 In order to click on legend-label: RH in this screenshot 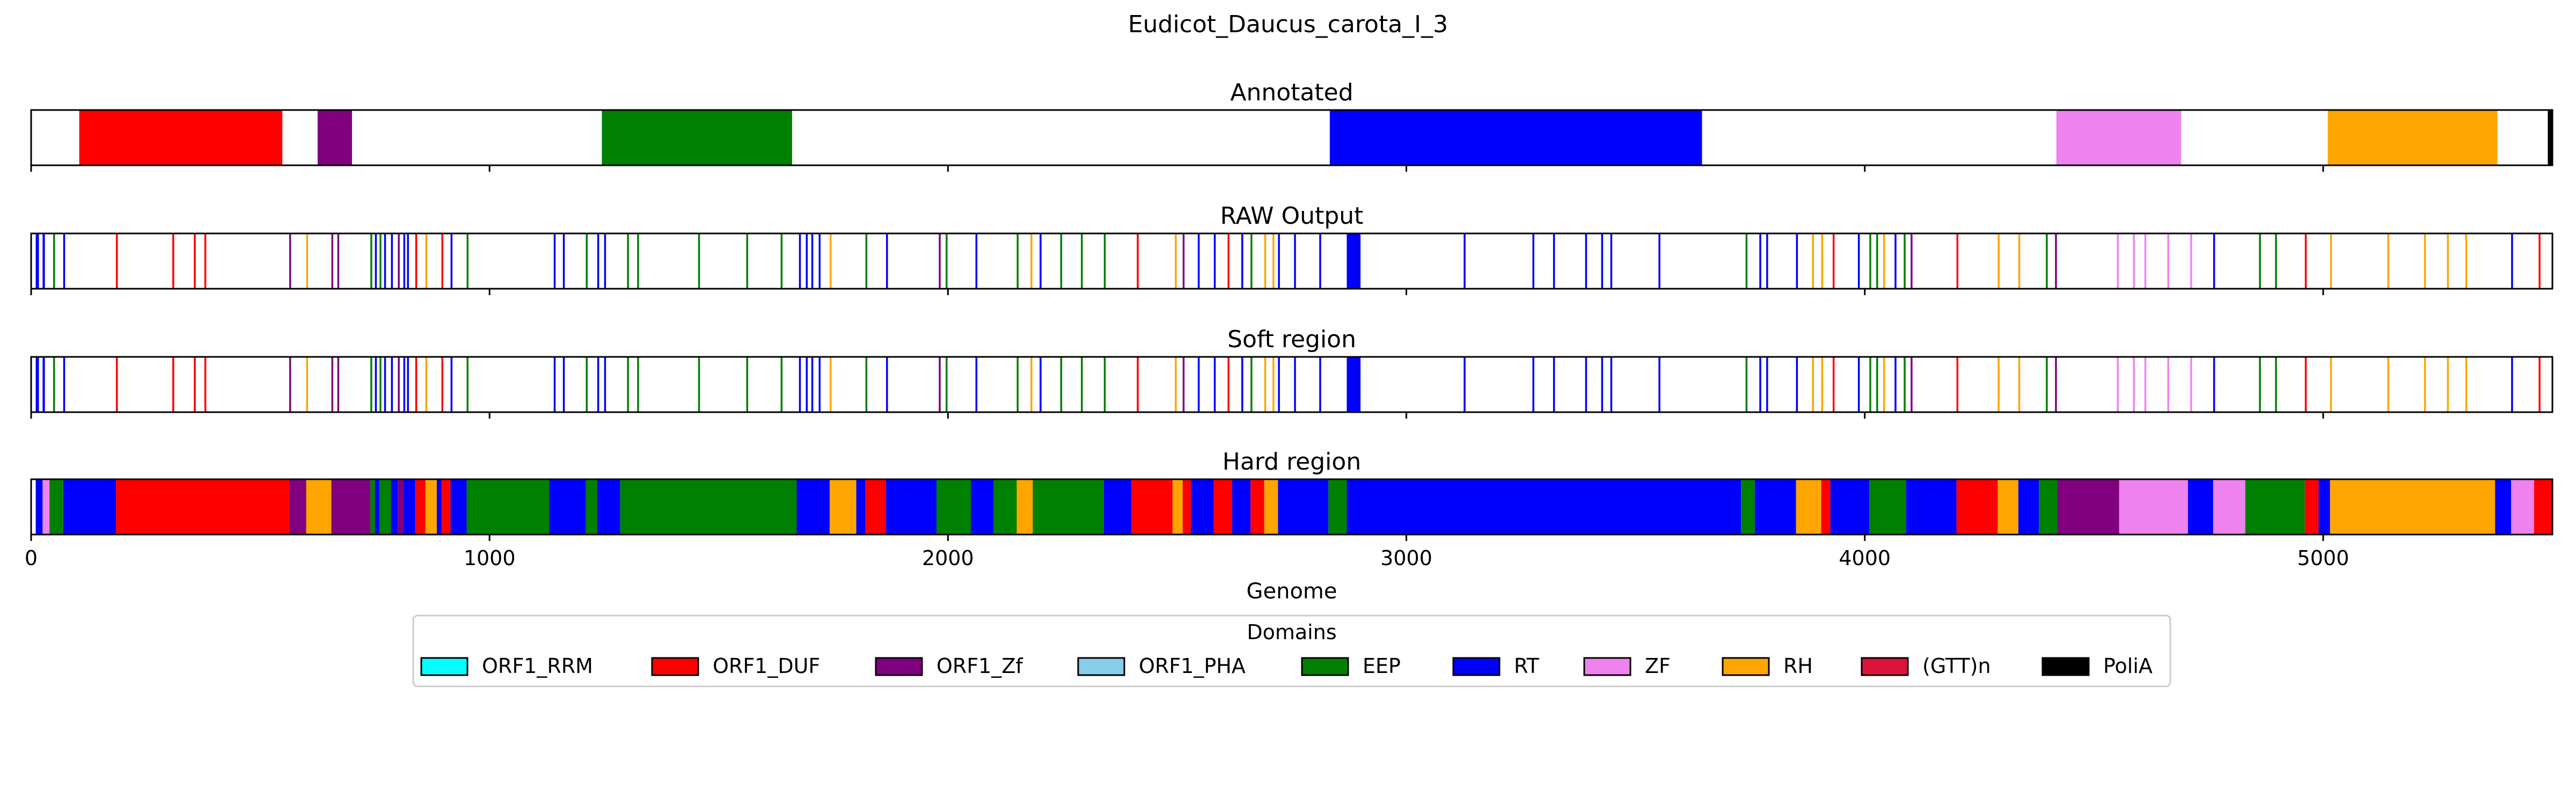, I will do `click(1798, 666)`.